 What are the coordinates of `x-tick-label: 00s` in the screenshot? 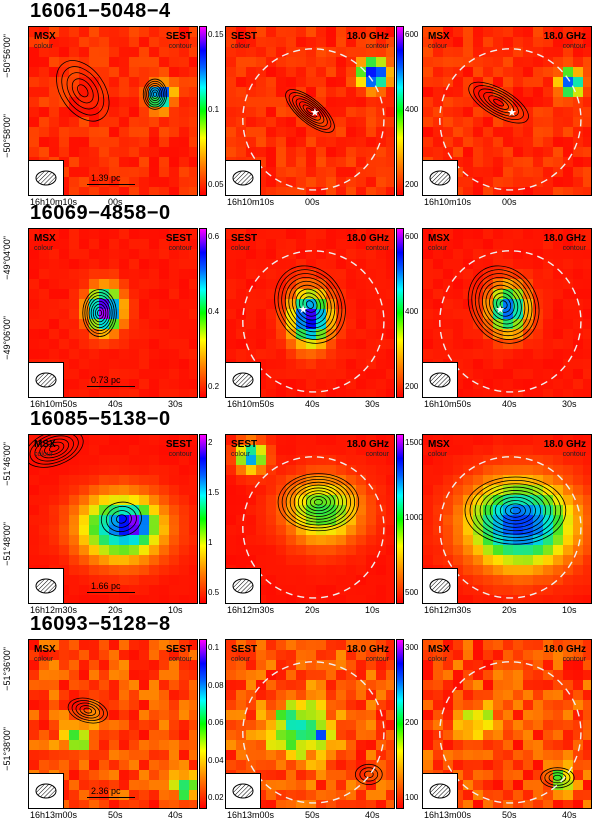 It's located at (509, 202).